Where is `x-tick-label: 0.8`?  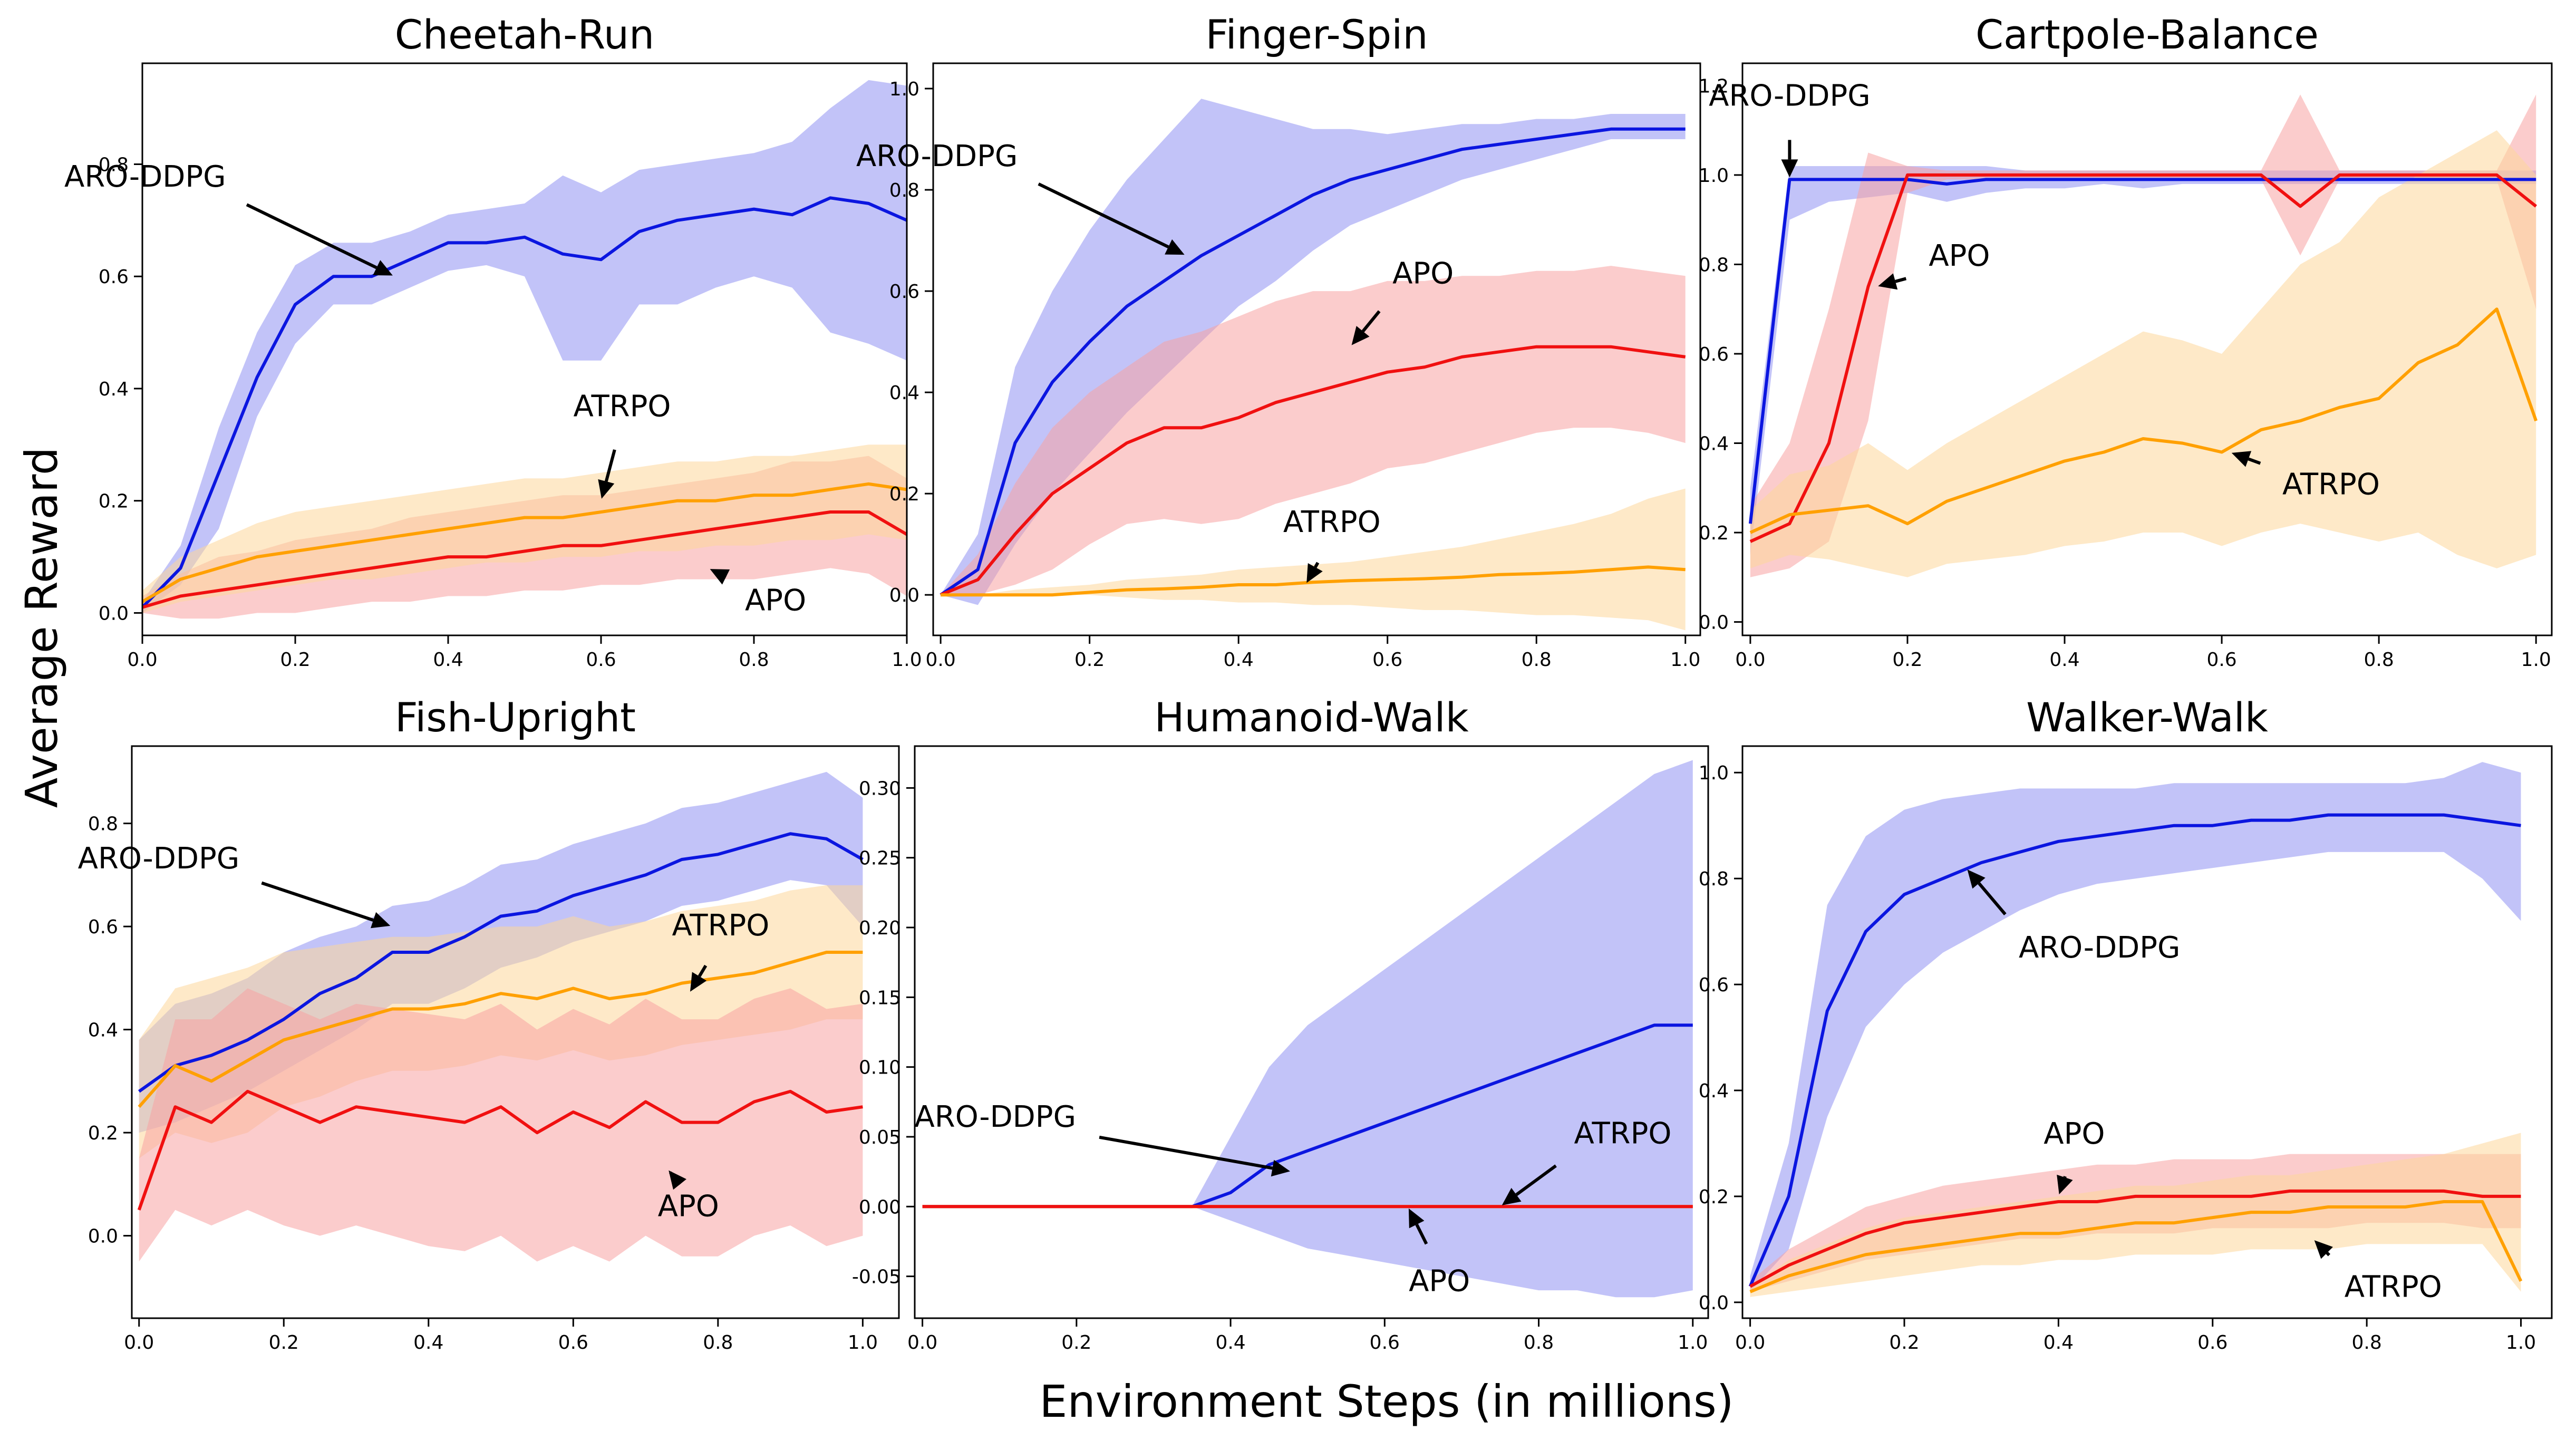
x-tick-label: 0.8 is located at coordinates (1539, 1343).